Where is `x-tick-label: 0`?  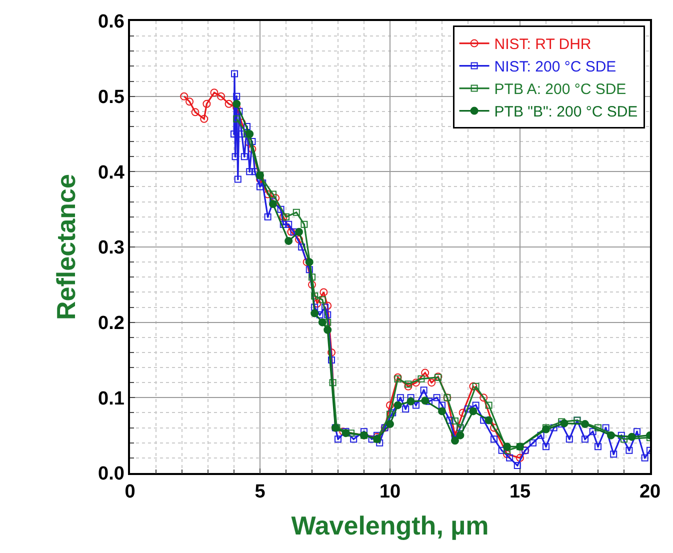
x-tick-label: 0 is located at coordinates (130, 492).